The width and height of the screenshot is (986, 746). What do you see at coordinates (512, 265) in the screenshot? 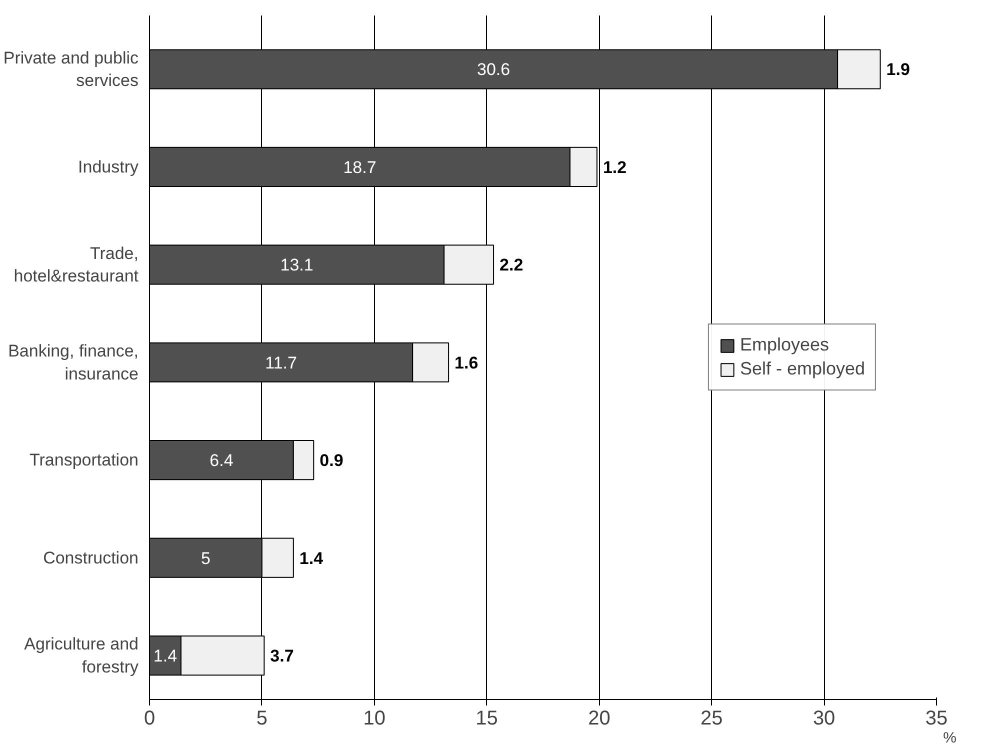
I see `data-label: 2.2` at bounding box center [512, 265].